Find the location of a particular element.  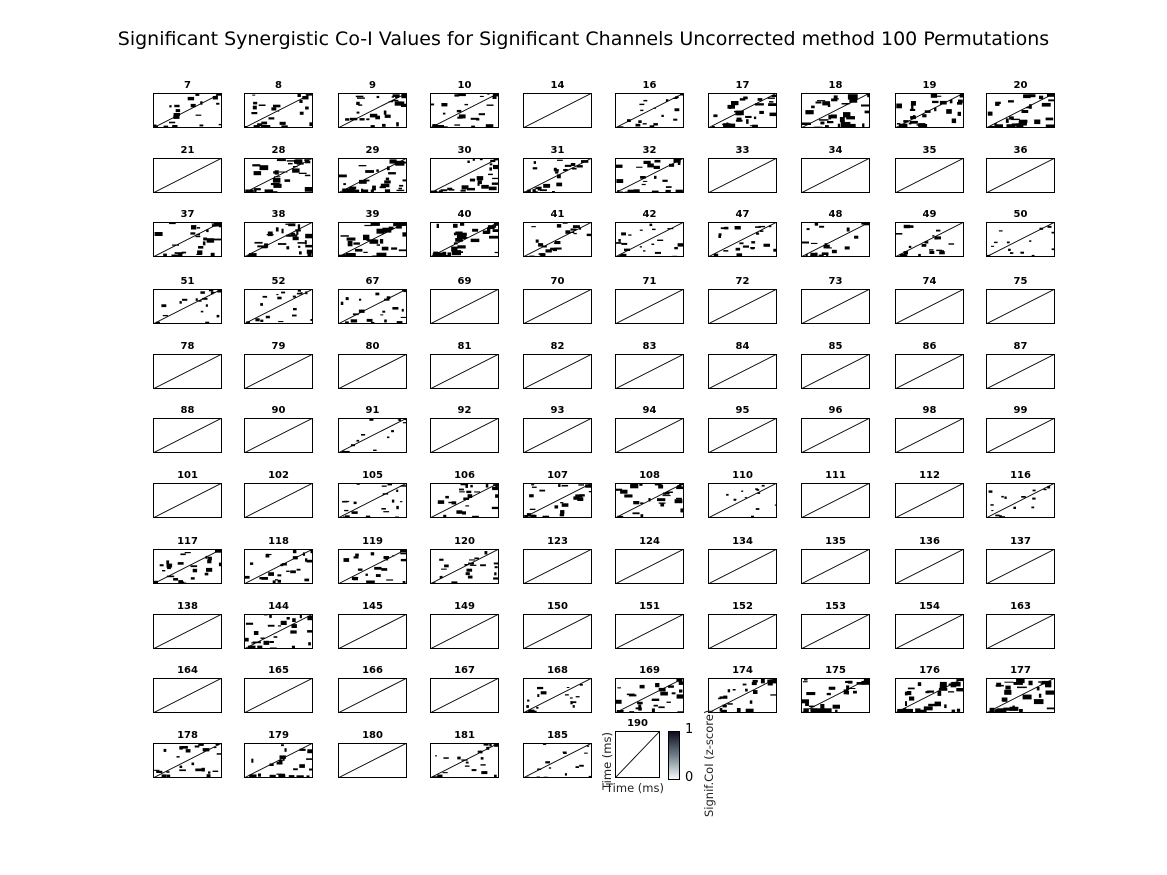

panel-ch-86: 86 is located at coordinates (929, 365).